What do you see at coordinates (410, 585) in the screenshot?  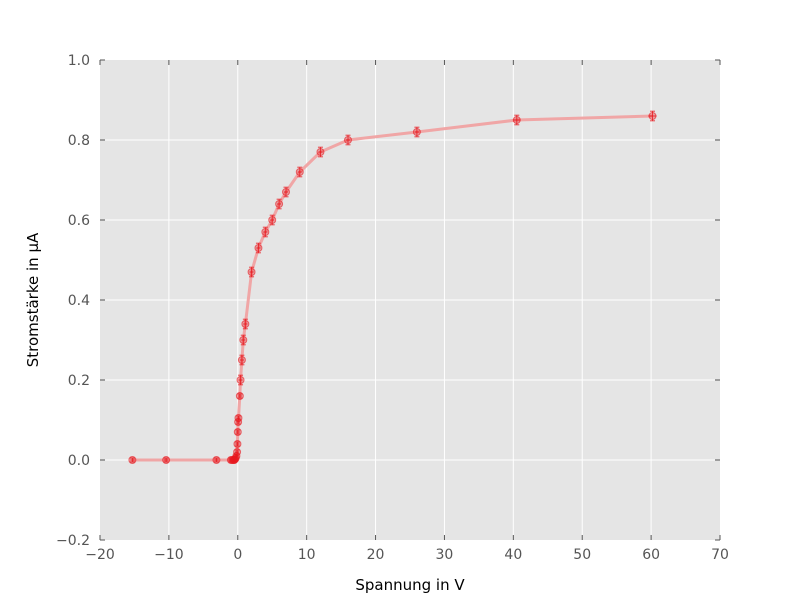 I see `x-axis-label: Spannung in V` at bounding box center [410, 585].